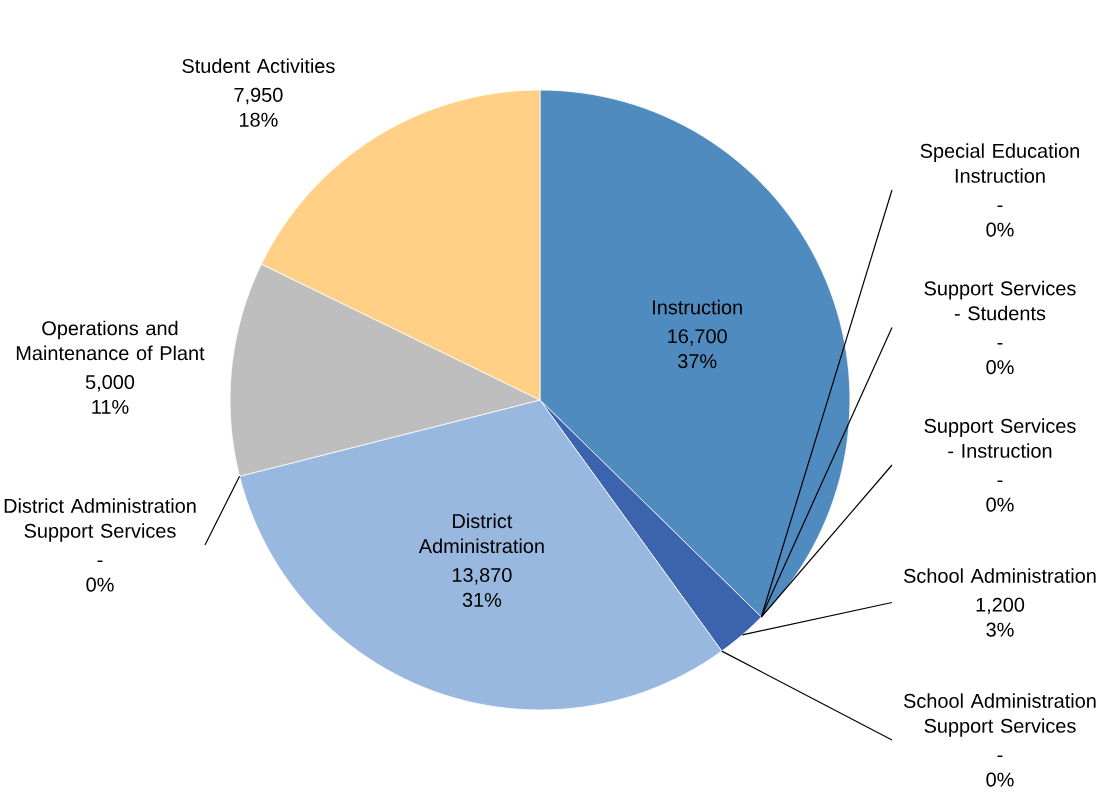 The height and width of the screenshot is (807, 1115). Describe the element at coordinates (697, 349) in the screenshot. I see `data-label: 16,700 37%` at that location.